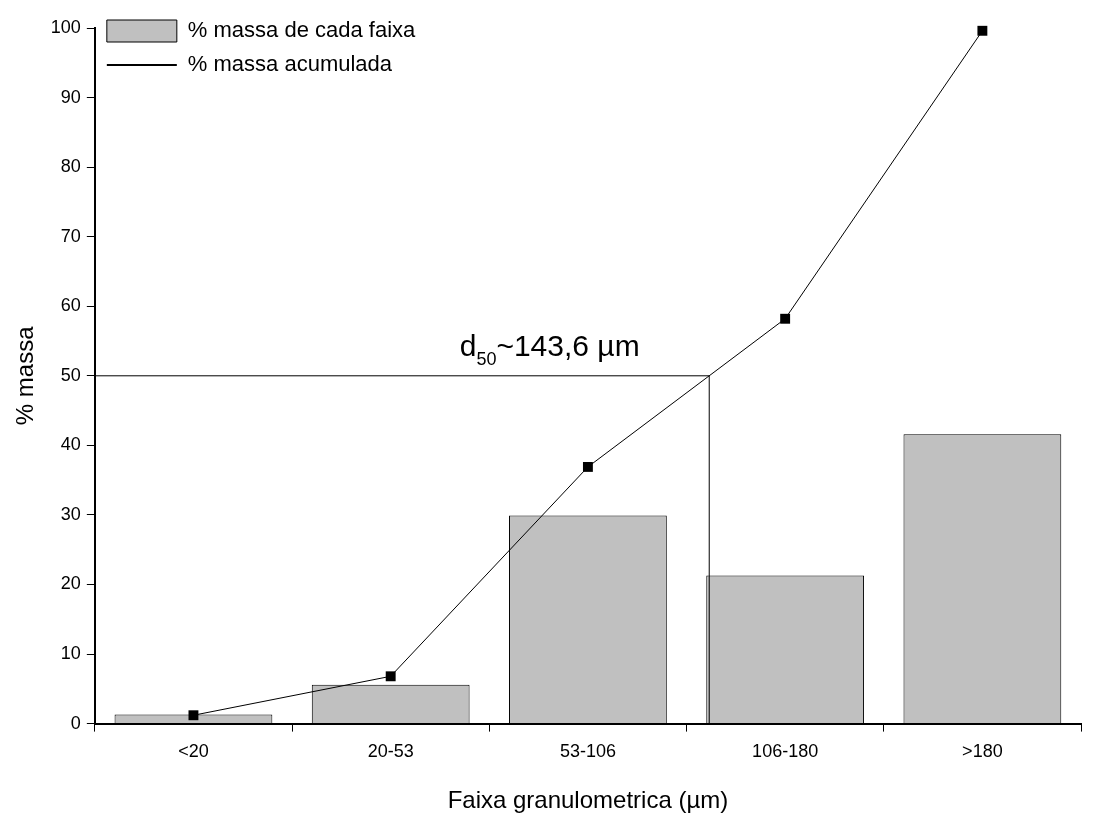  I want to click on legend-label: % massa de cada faixa, so click(302, 30).